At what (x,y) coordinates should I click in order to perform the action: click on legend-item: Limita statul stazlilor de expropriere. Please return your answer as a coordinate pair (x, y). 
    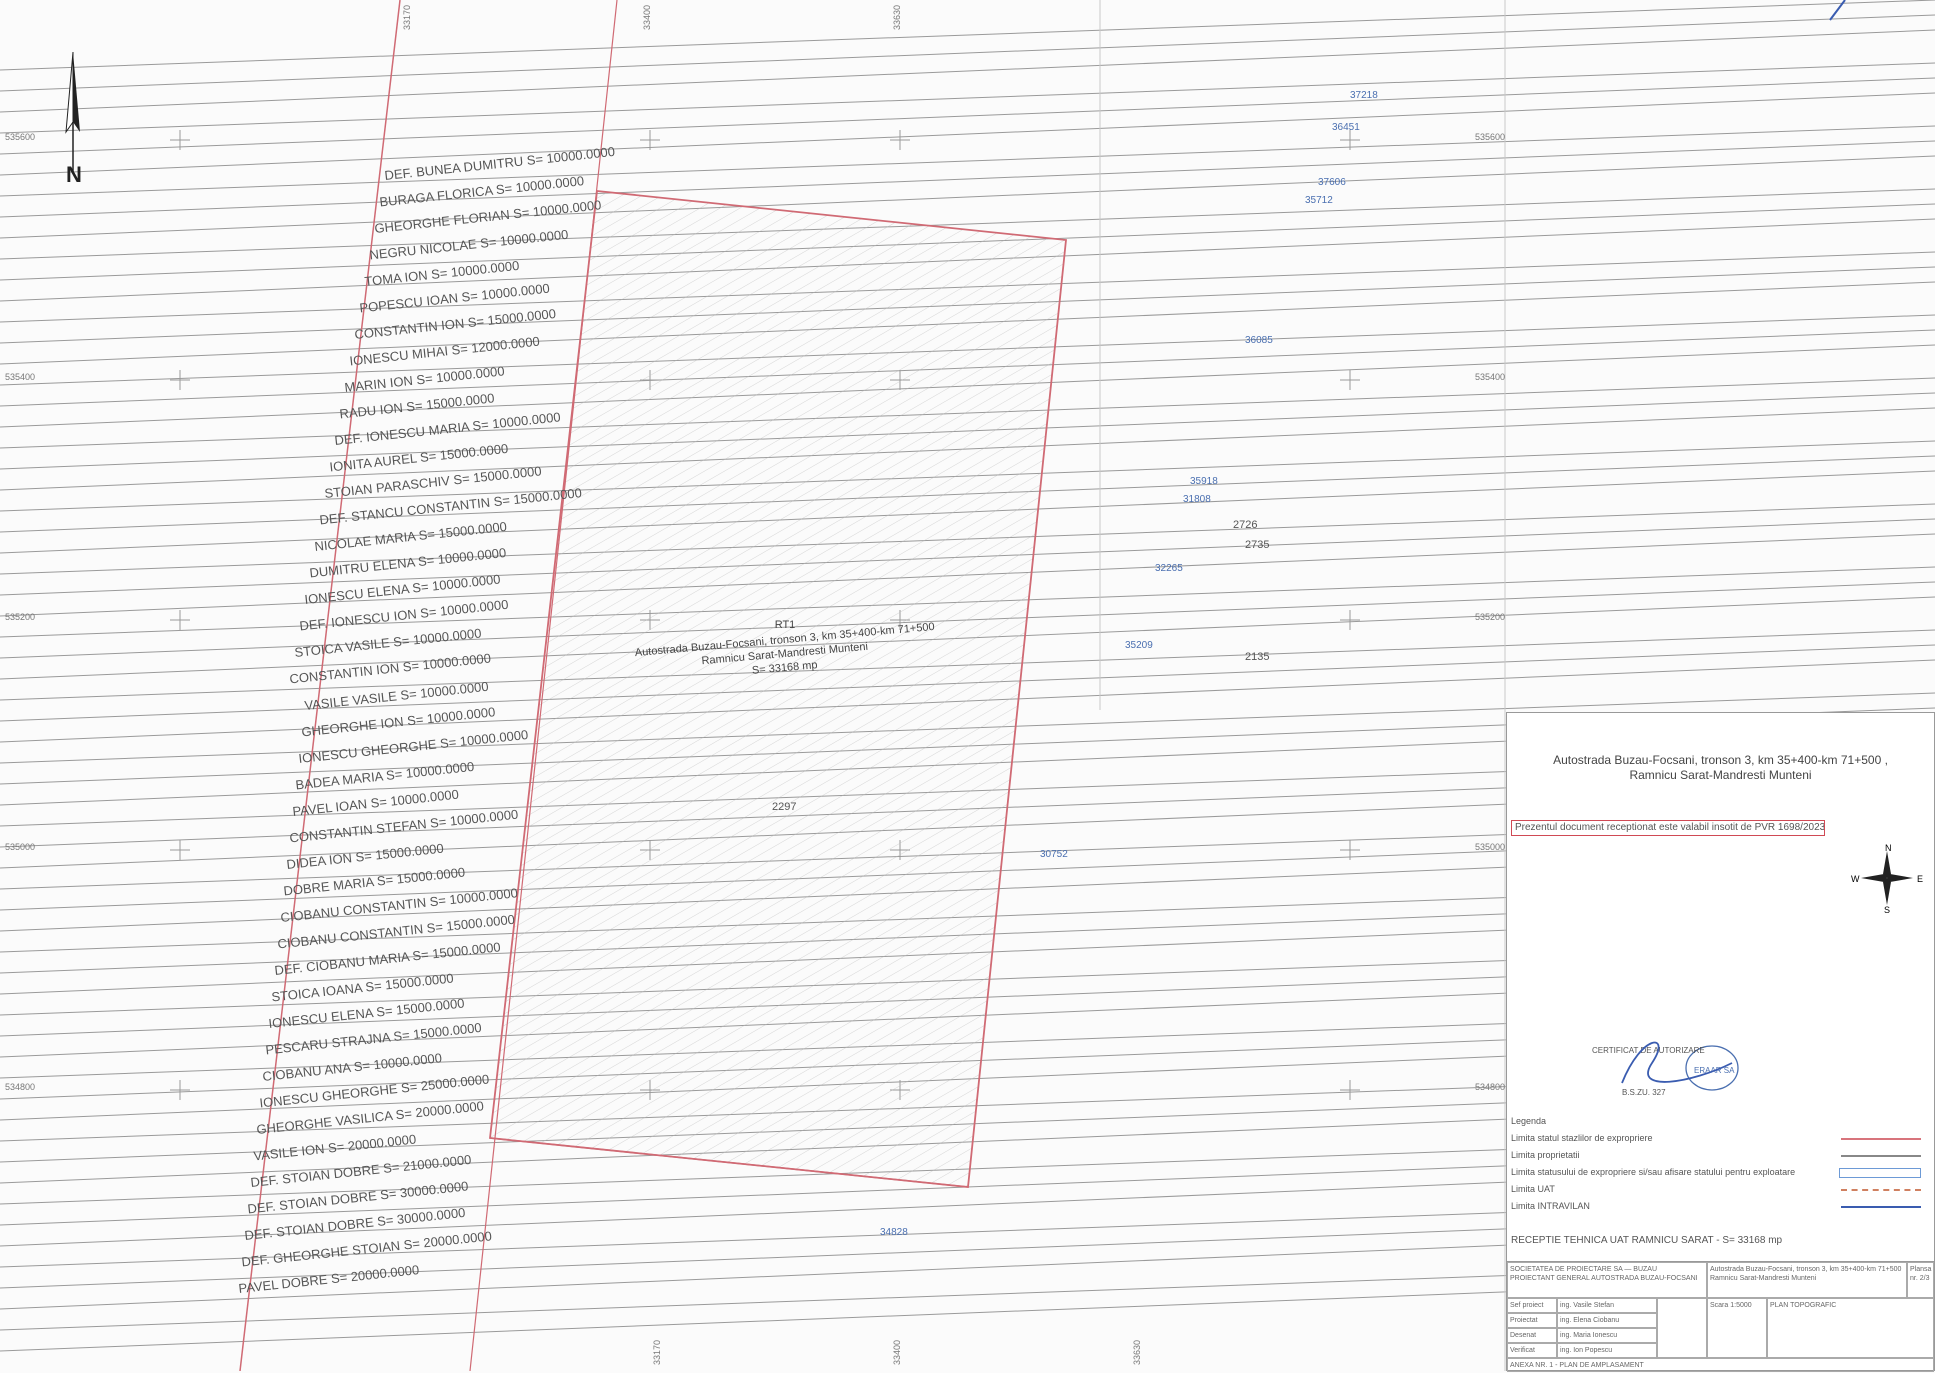
    Looking at the image, I should click on (1720, 1138).